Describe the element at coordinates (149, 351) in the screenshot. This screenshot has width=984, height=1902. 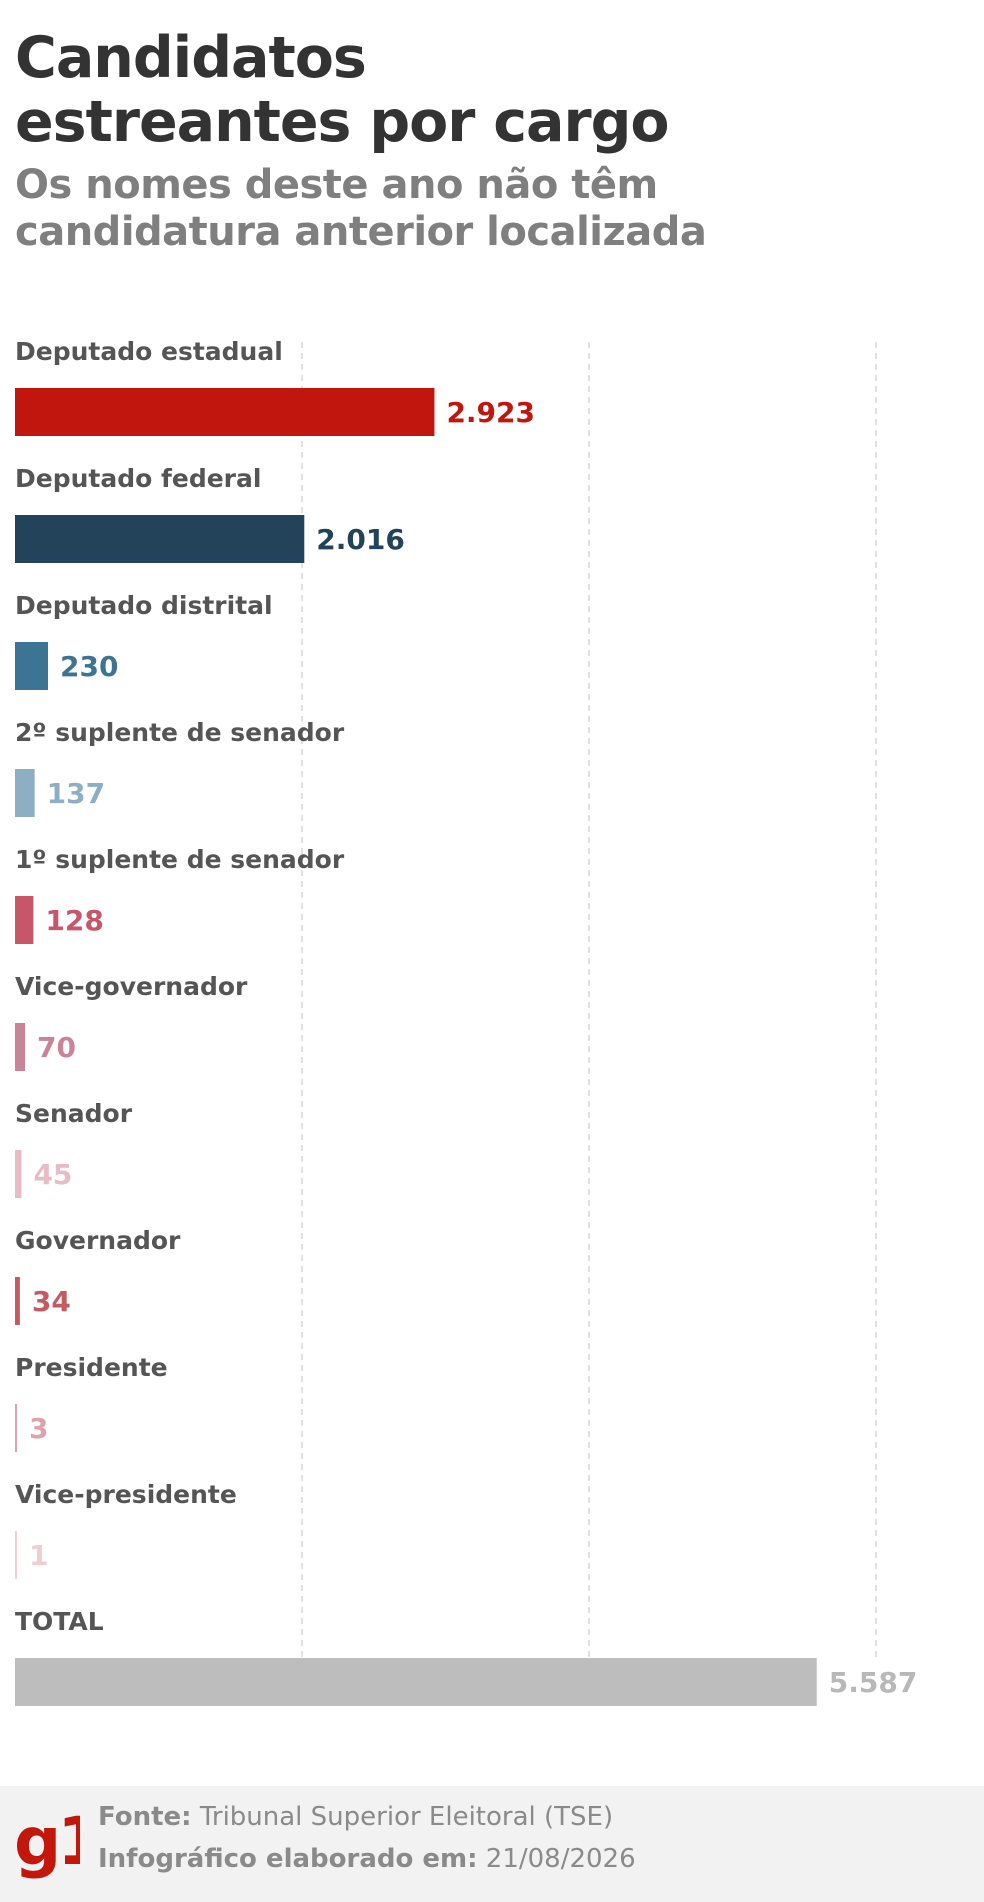
I see `category-label: Deputado estadual` at that location.